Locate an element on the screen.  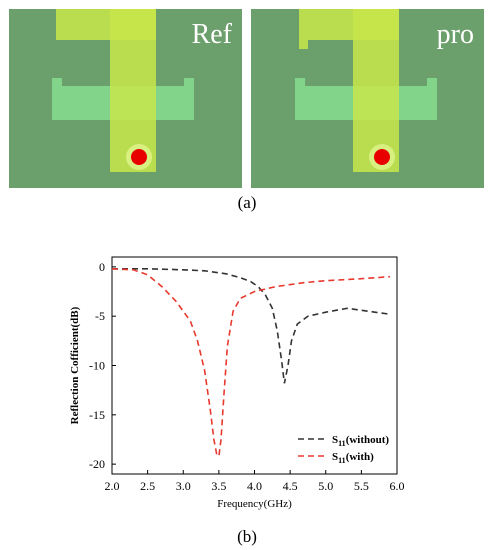
x-tick-label: 6.0 is located at coordinates (397, 486).